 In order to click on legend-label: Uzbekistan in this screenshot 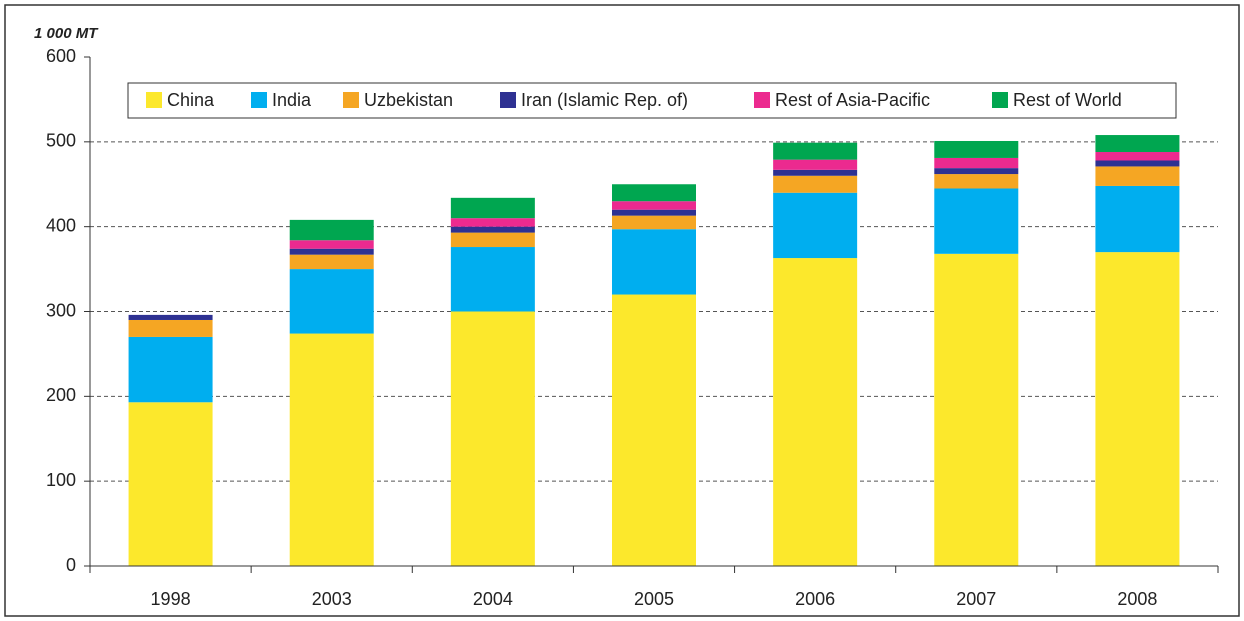, I will do `click(408, 100)`.